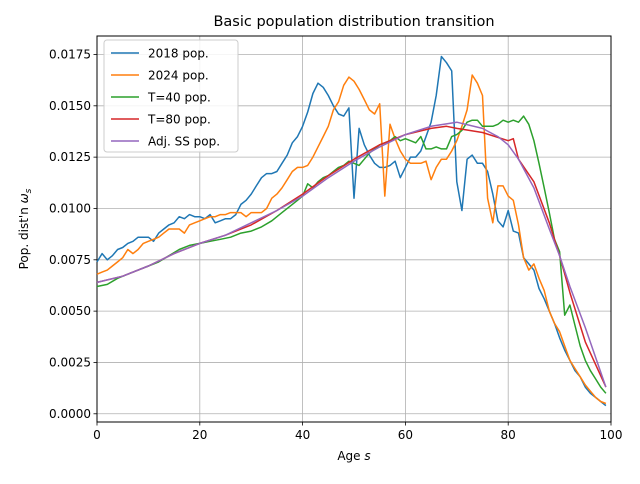  What do you see at coordinates (178, 76) in the screenshot?
I see `legend-label: 2024 pop.` at bounding box center [178, 76].